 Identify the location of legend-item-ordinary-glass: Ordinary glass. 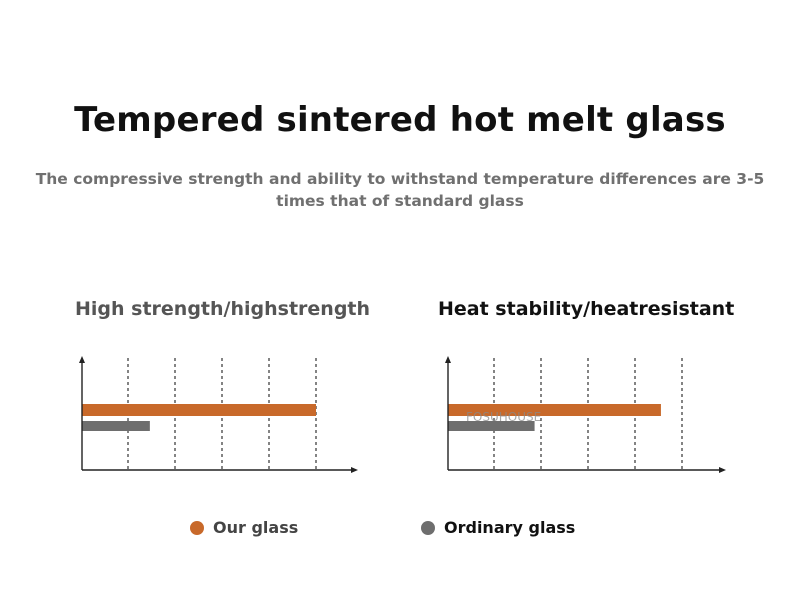
(498, 527).